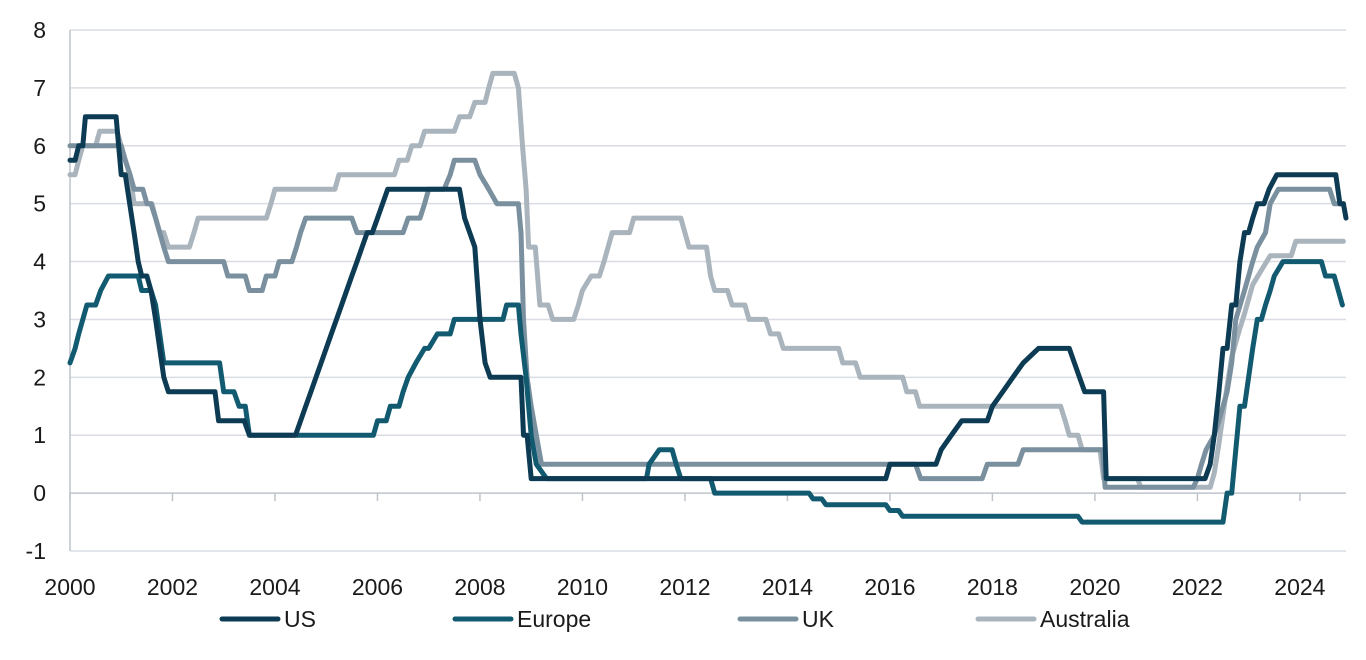 The image size is (1366, 660). What do you see at coordinates (39, 435) in the screenshot?
I see `y-tick-label: 1` at bounding box center [39, 435].